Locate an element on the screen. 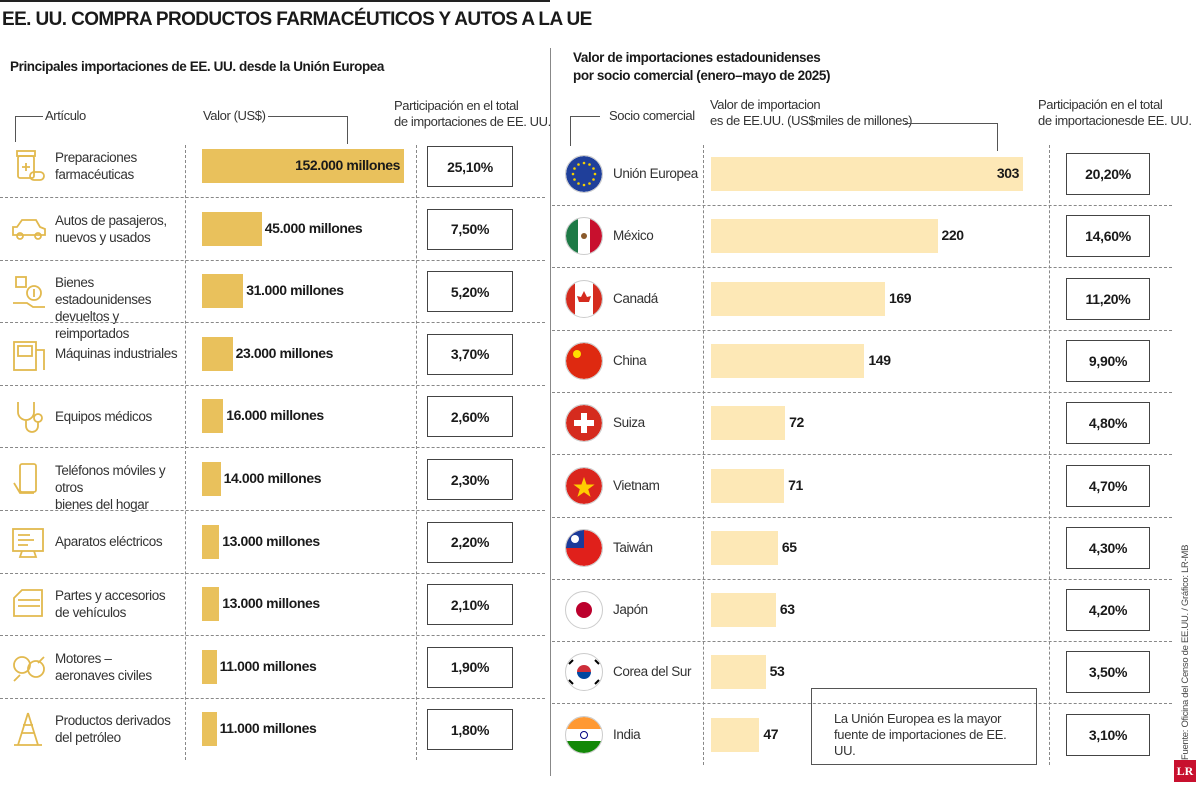  item-label-line: Partes y accesorios is located at coordinates (110, 596).